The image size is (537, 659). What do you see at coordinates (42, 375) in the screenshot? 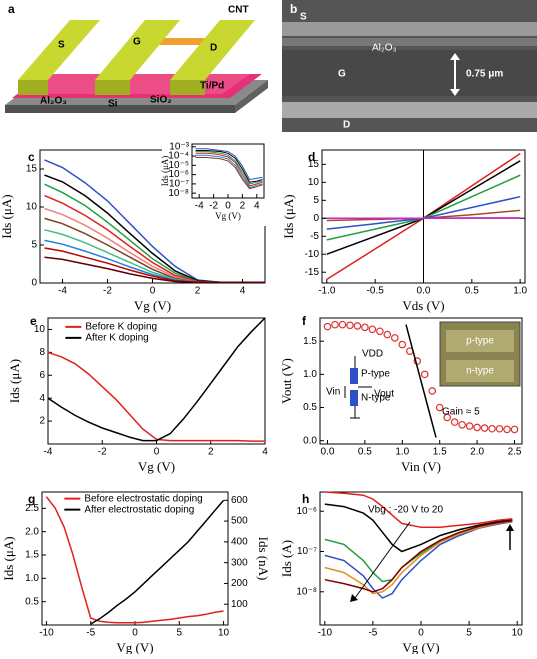
I see `y-tick-label: 6` at bounding box center [42, 375].